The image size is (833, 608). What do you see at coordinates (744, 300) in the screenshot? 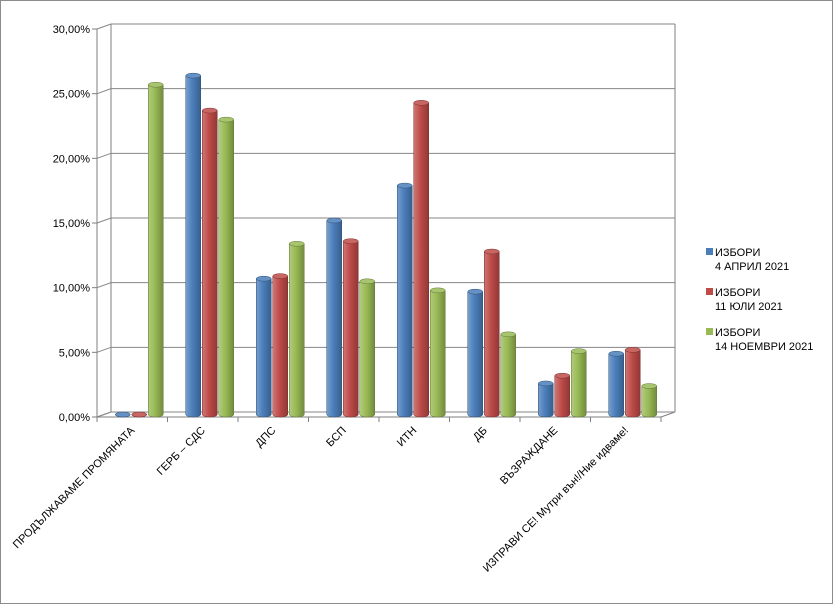
I see `legend-entry: ИЗБОРИ 11 ЮЛИ 2021` at bounding box center [744, 300].